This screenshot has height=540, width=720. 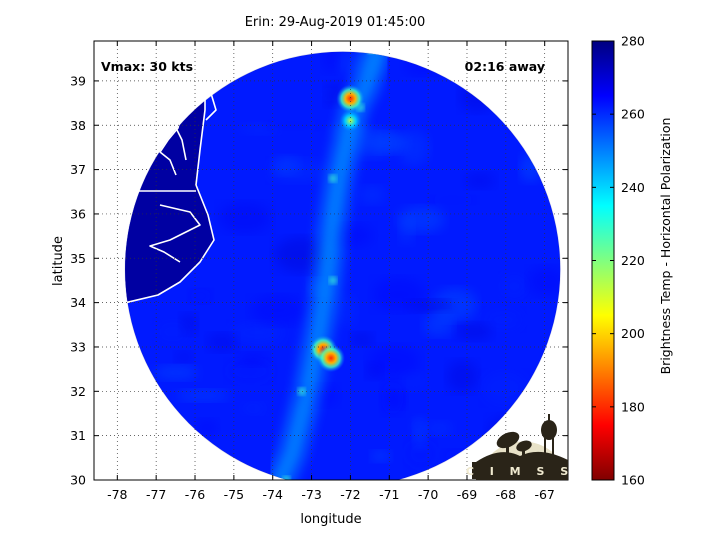 I want to click on chart-title: Erin: 29-Aug-2019 01:45:00, so click(x=335, y=22).